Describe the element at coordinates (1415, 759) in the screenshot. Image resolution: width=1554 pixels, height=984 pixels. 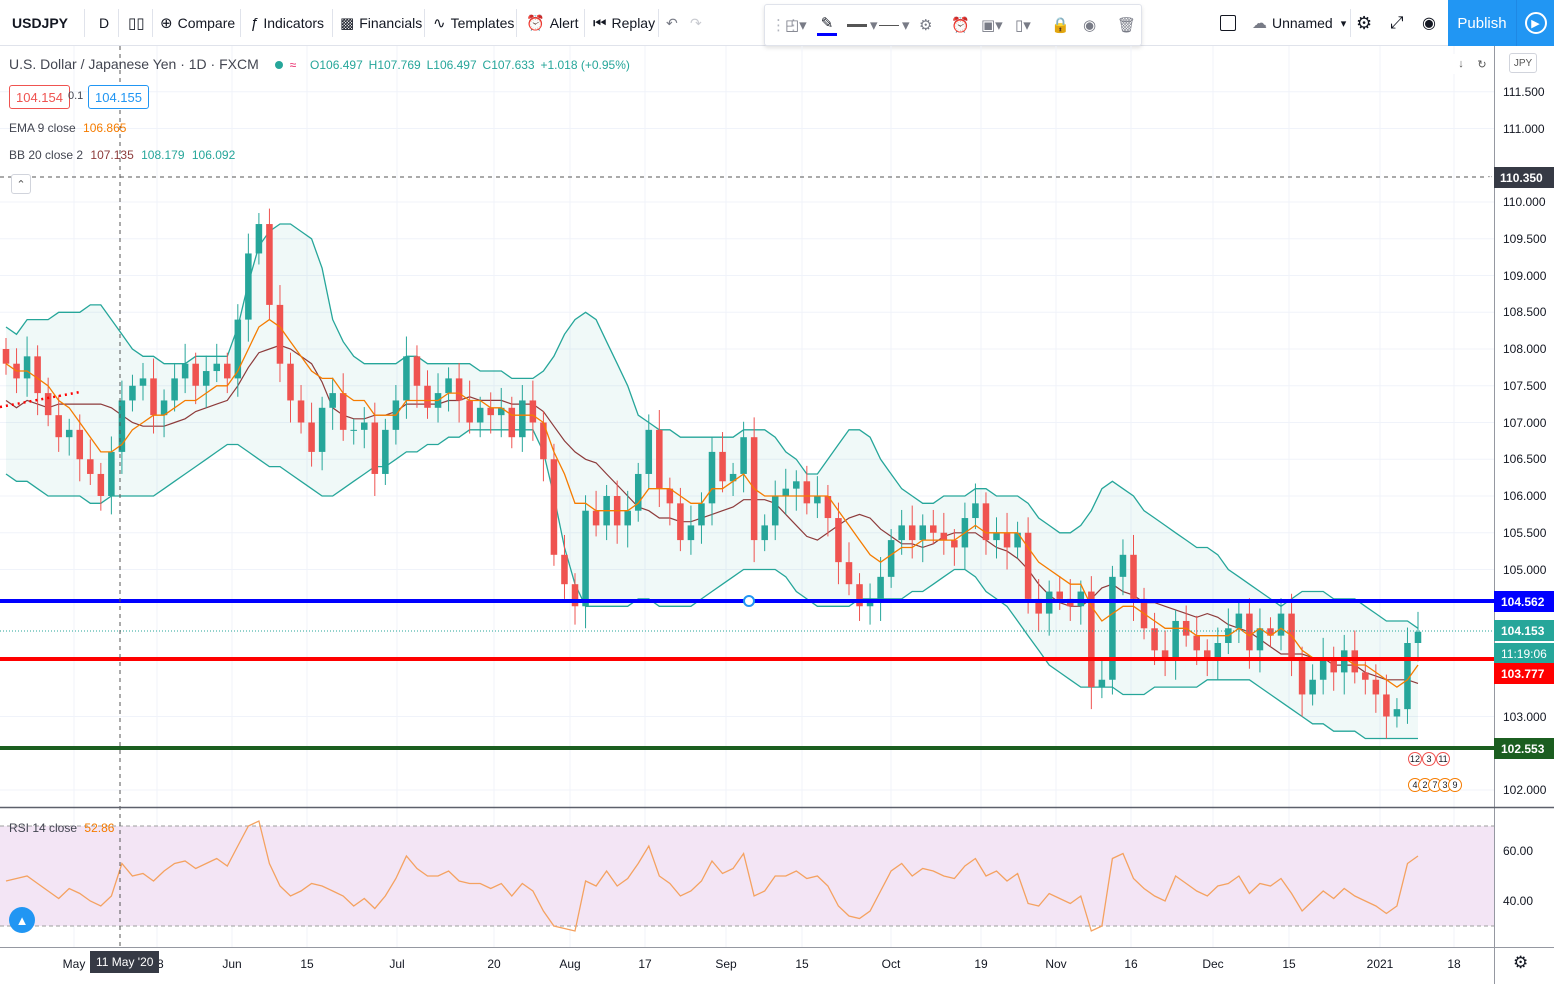
I see `event-bubble: 12` at that location.